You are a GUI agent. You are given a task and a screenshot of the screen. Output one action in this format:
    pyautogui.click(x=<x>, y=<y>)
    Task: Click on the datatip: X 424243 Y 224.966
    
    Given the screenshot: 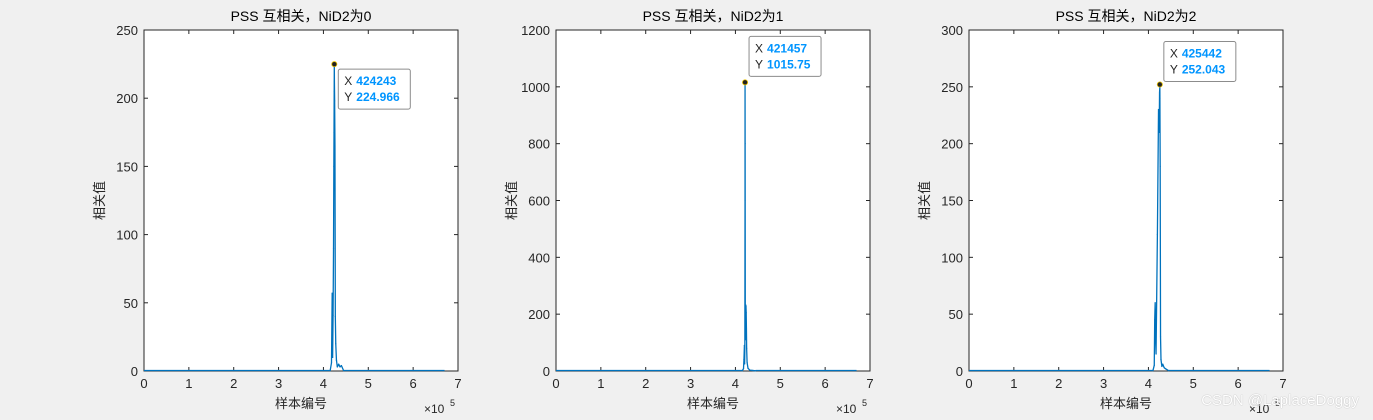 What is the action you would take?
    pyautogui.click(x=374, y=89)
    